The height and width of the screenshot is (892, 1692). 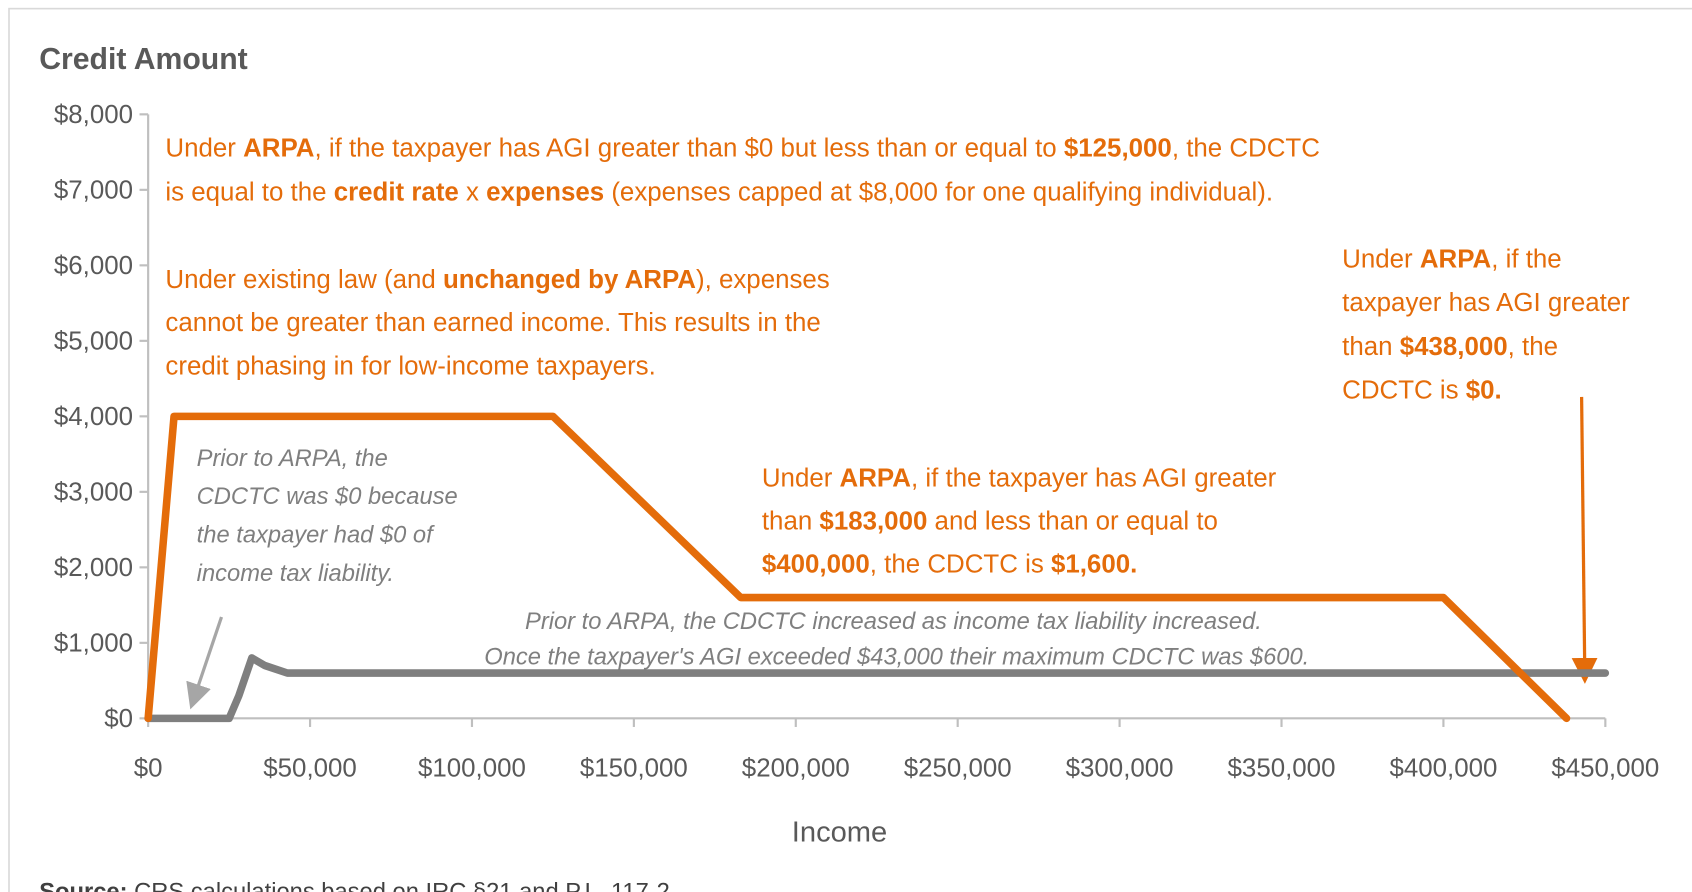 I want to click on text-run: Source:, so click(x=83, y=886).